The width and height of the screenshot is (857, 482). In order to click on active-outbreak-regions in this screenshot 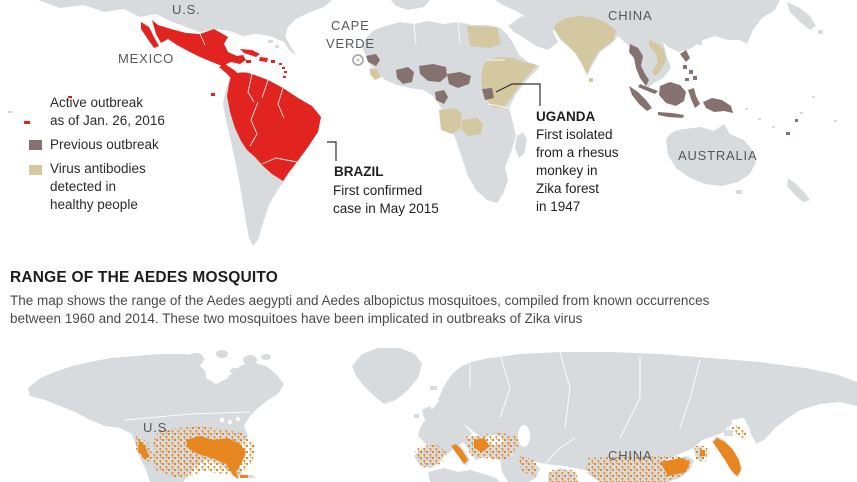, I will do `click(172, 100)`.